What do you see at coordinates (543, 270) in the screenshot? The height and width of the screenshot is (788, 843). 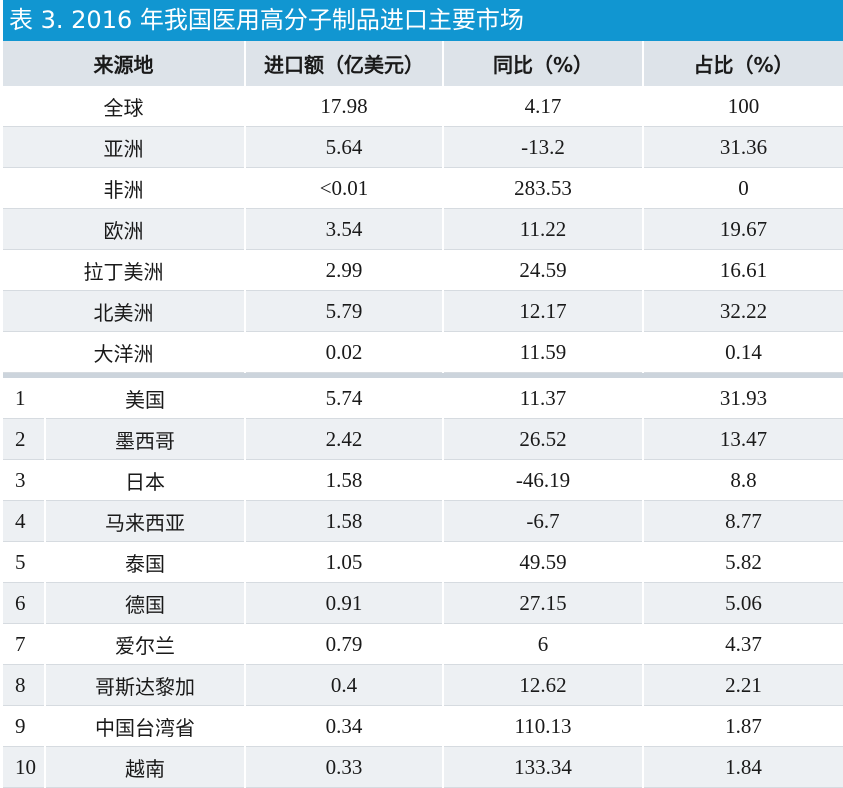 I see `yoy-change: 24.59` at bounding box center [543, 270].